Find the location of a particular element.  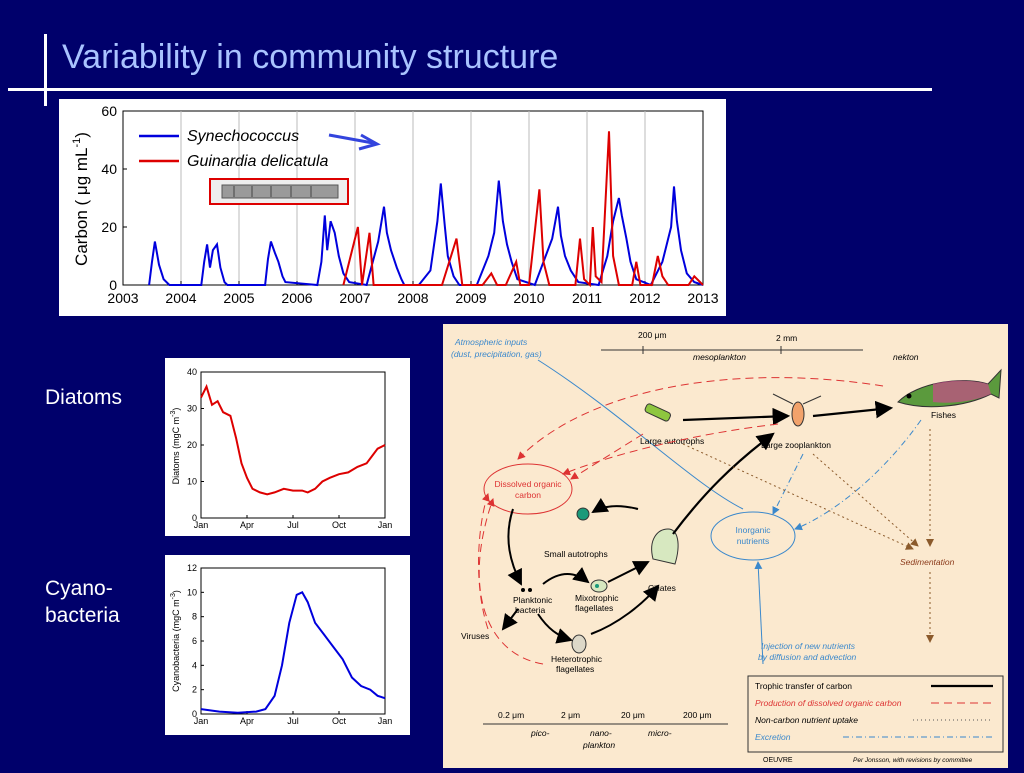

bacteria-icon is located at coordinates (526, 590).